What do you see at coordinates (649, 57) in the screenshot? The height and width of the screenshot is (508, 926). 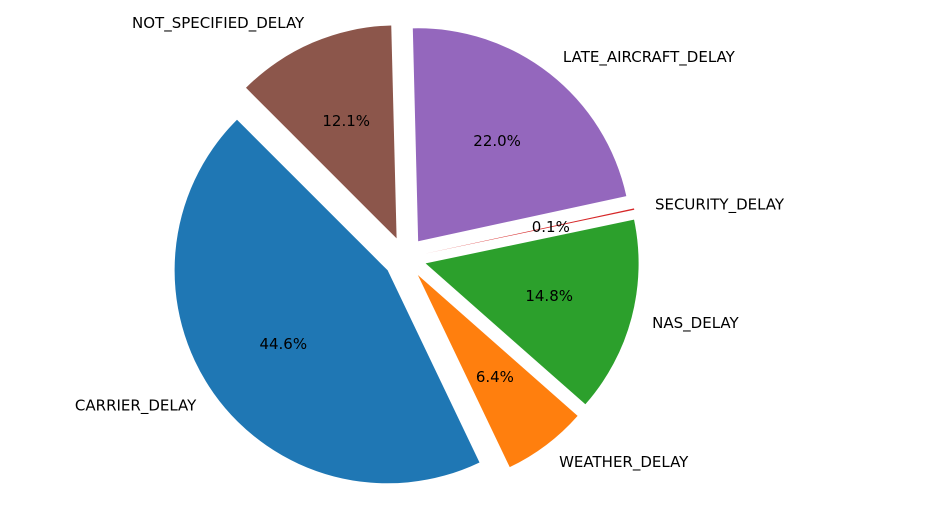 I see `category-label-late-aircraft-delay: LATE_AIRCRAFT_DELAY` at bounding box center [649, 57].